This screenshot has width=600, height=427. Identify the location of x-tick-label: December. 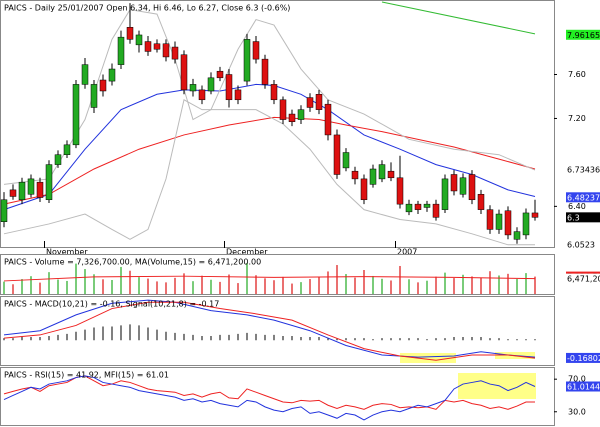
(247, 252).